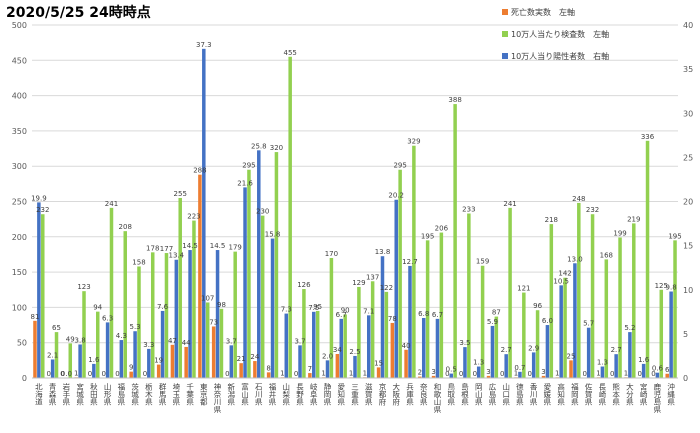 The image size is (700, 433). What do you see at coordinates (42, 210) in the screenshot?
I see `data-label: 232` at bounding box center [42, 210].